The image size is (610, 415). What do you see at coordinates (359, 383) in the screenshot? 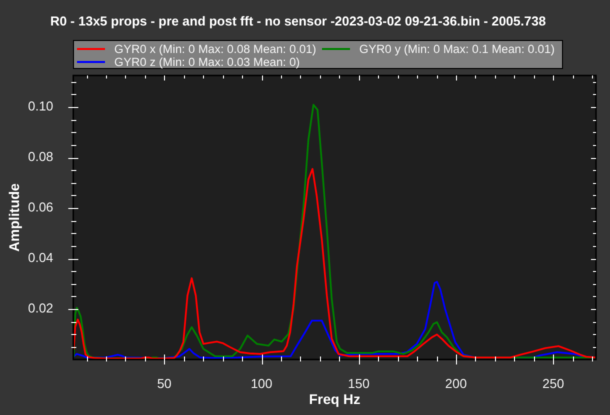
I see `x-tick-label: 150` at bounding box center [359, 383].